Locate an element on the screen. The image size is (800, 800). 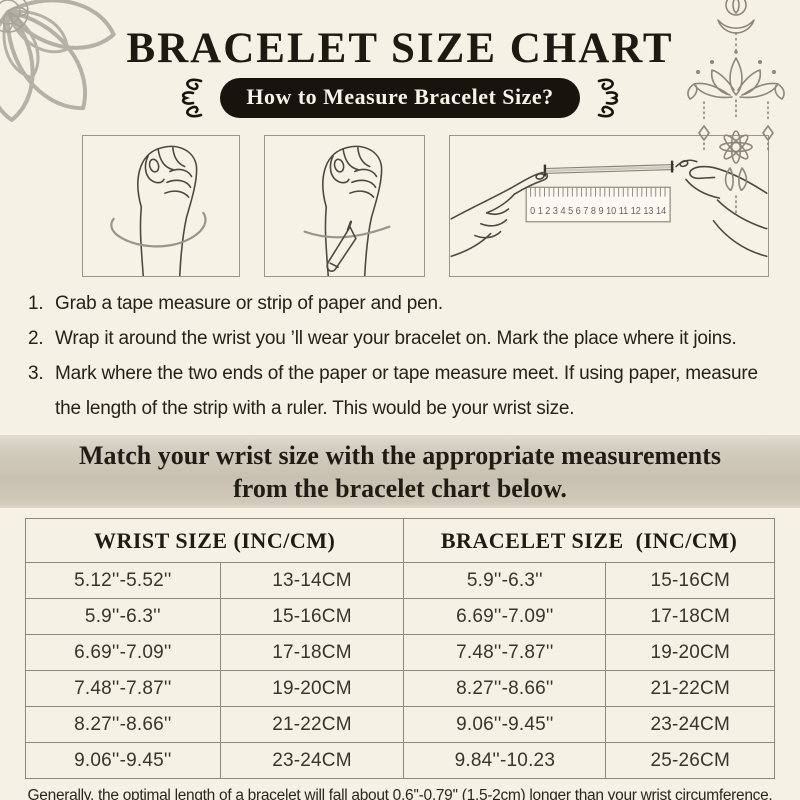
bracelet-cm: 19-20CM is located at coordinates (690, 652).